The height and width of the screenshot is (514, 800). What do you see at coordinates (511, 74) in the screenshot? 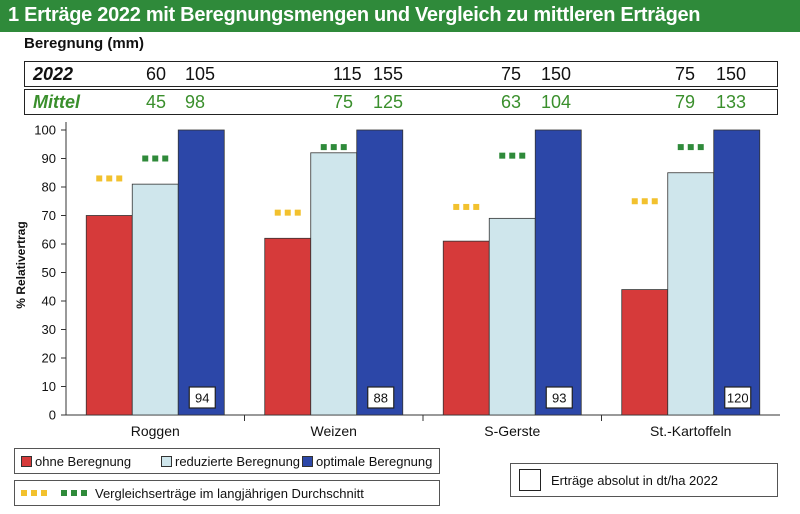
I see `irrigation-2022-gerste-reduced: 75` at bounding box center [511, 74].